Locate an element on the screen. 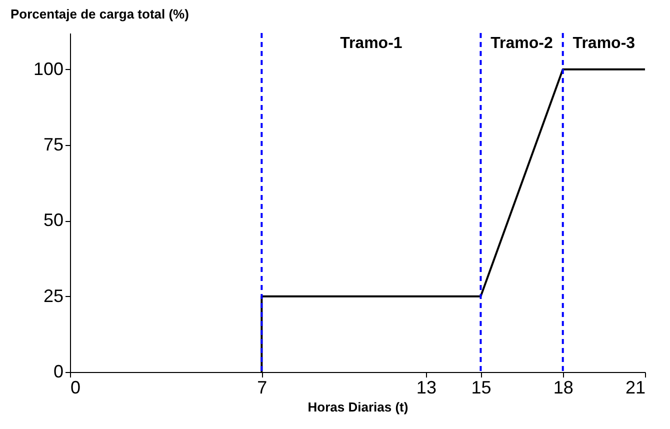 The height and width of the screenshot is (429, 670). x-tick-label: 18 is located at coordinates (563, 388).